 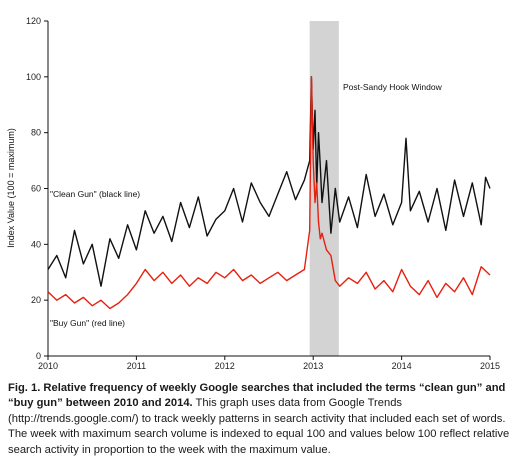 I want to click on y-tick-label: 40, so click(x=36, y=244).